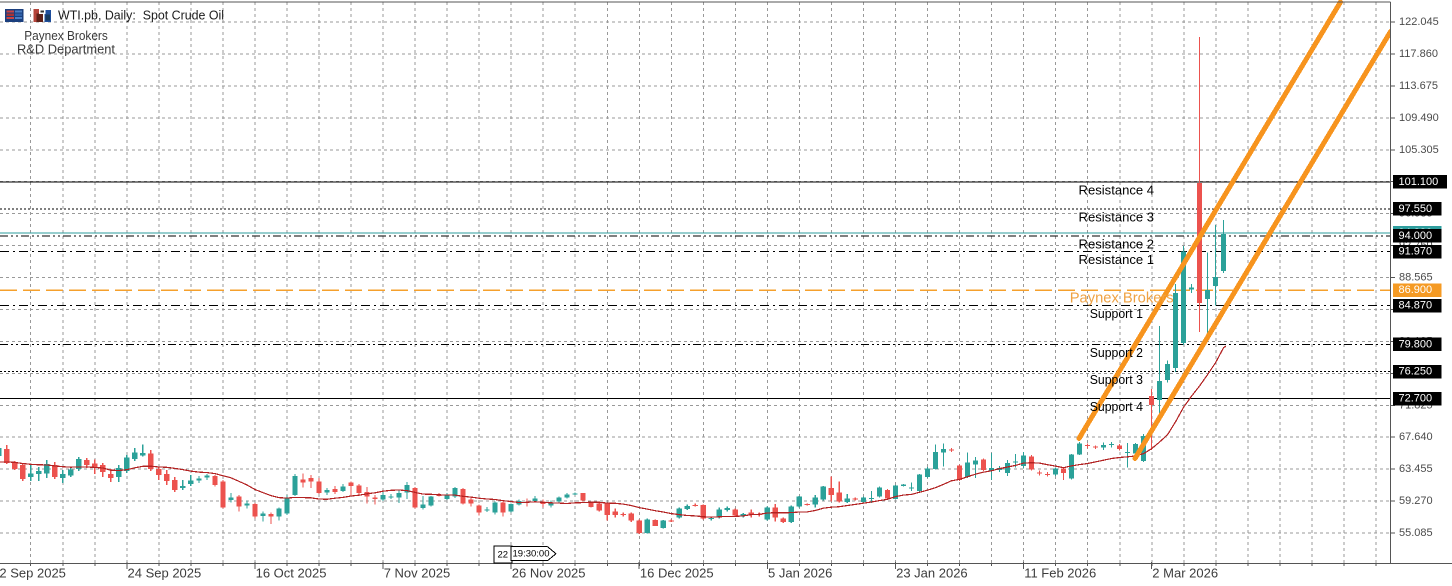 This screenshot has width=1452, height=586. What do you see at coordinates (1117, 189) in the screenshot?
I see `svg-text: Resistance 4` at bounding box center [1117, 189].